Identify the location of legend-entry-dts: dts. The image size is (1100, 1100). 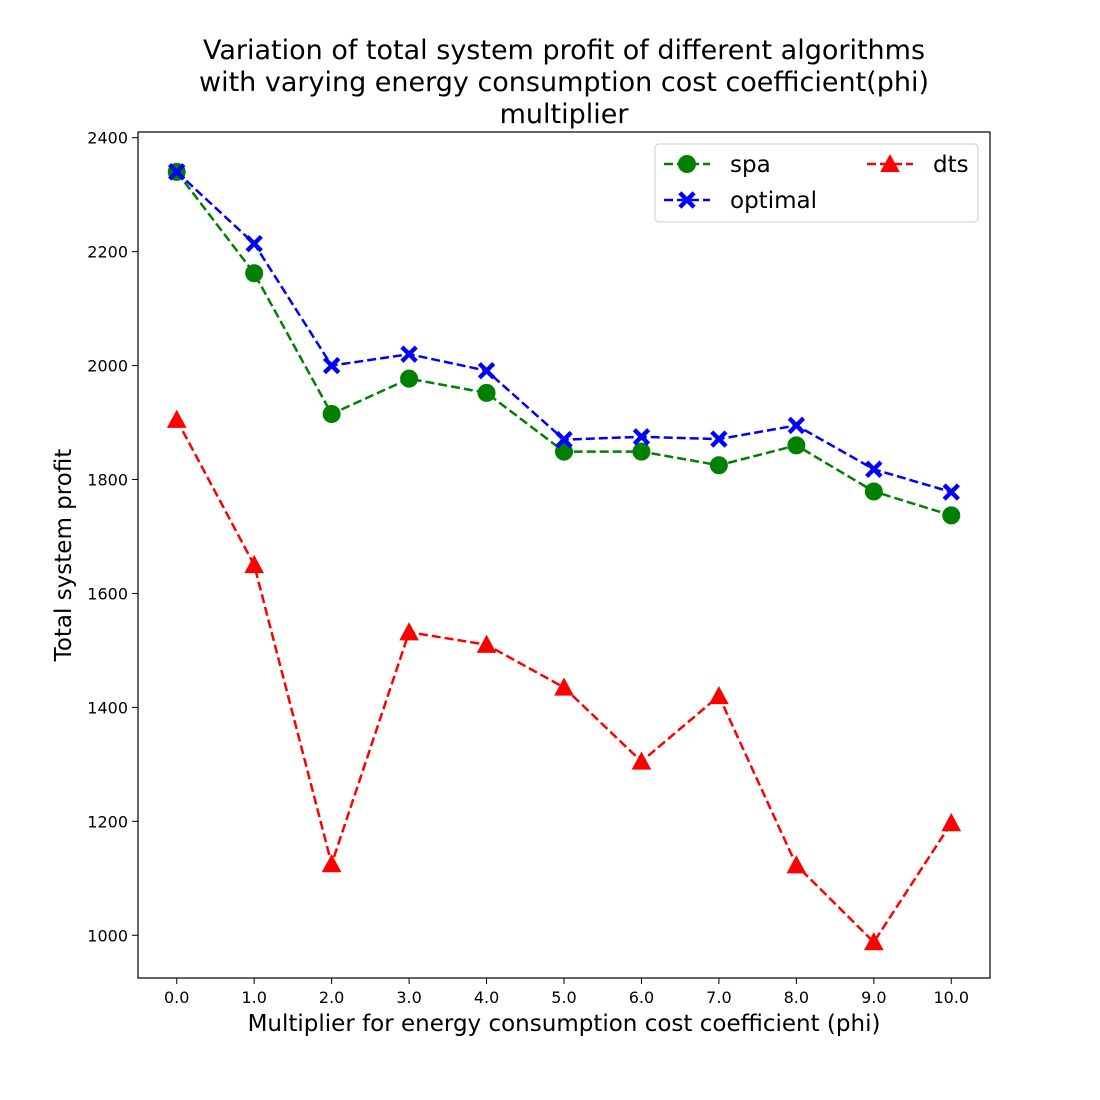
(918, 165).